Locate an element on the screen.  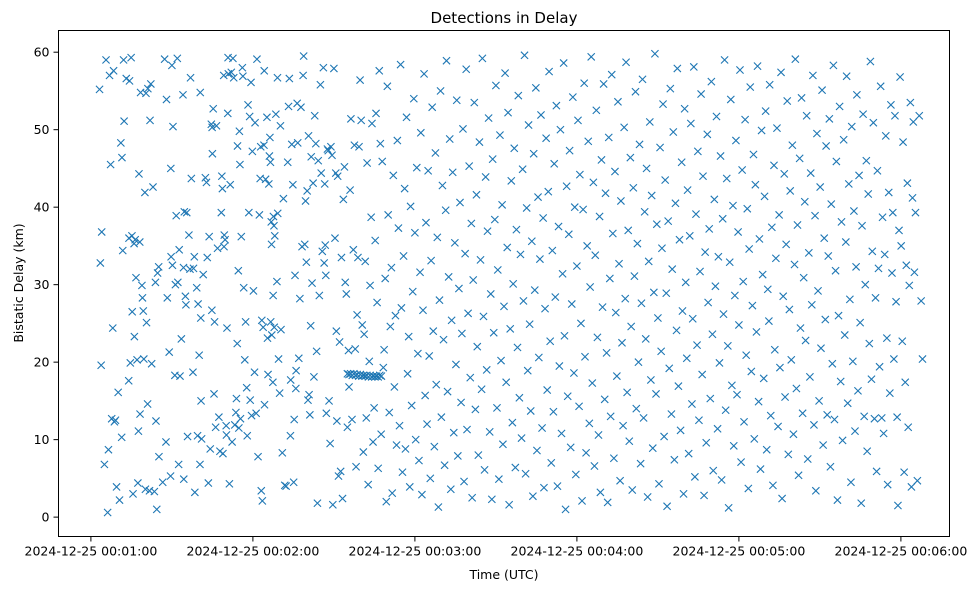
y-tick-label: 10 is located at coordinates (42, 439).